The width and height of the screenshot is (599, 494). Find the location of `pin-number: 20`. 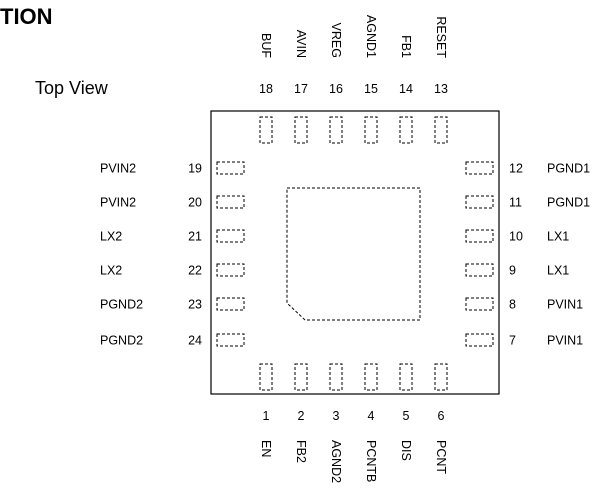

pin-number: 20 is located at coordinates (195, 203).